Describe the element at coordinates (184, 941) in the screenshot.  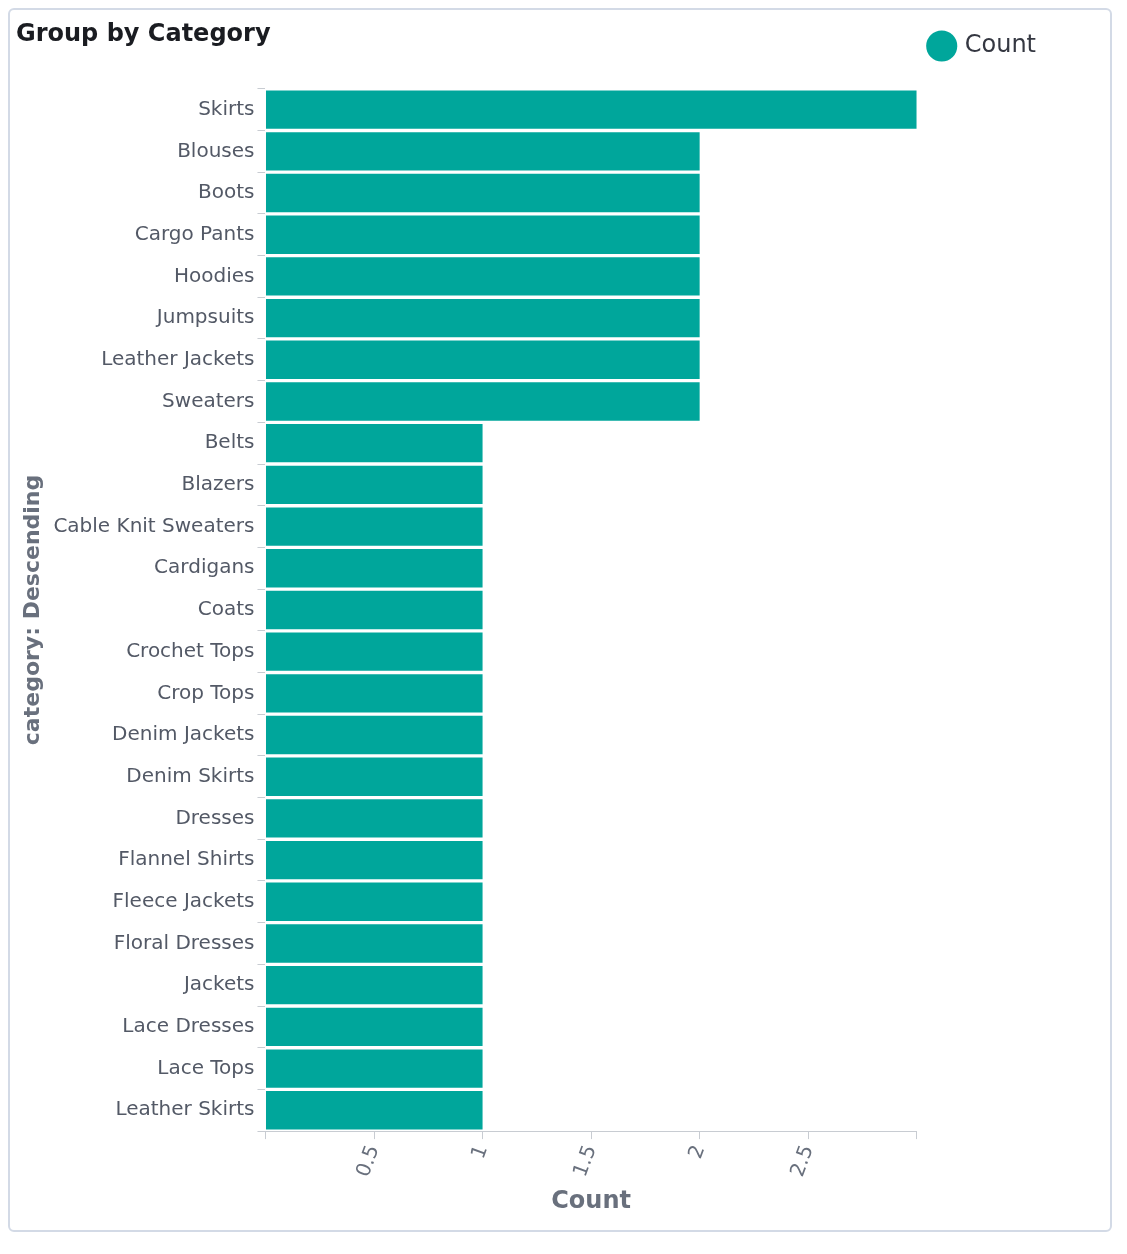
I see `y-tick-label: Floral Dresses` at that location.